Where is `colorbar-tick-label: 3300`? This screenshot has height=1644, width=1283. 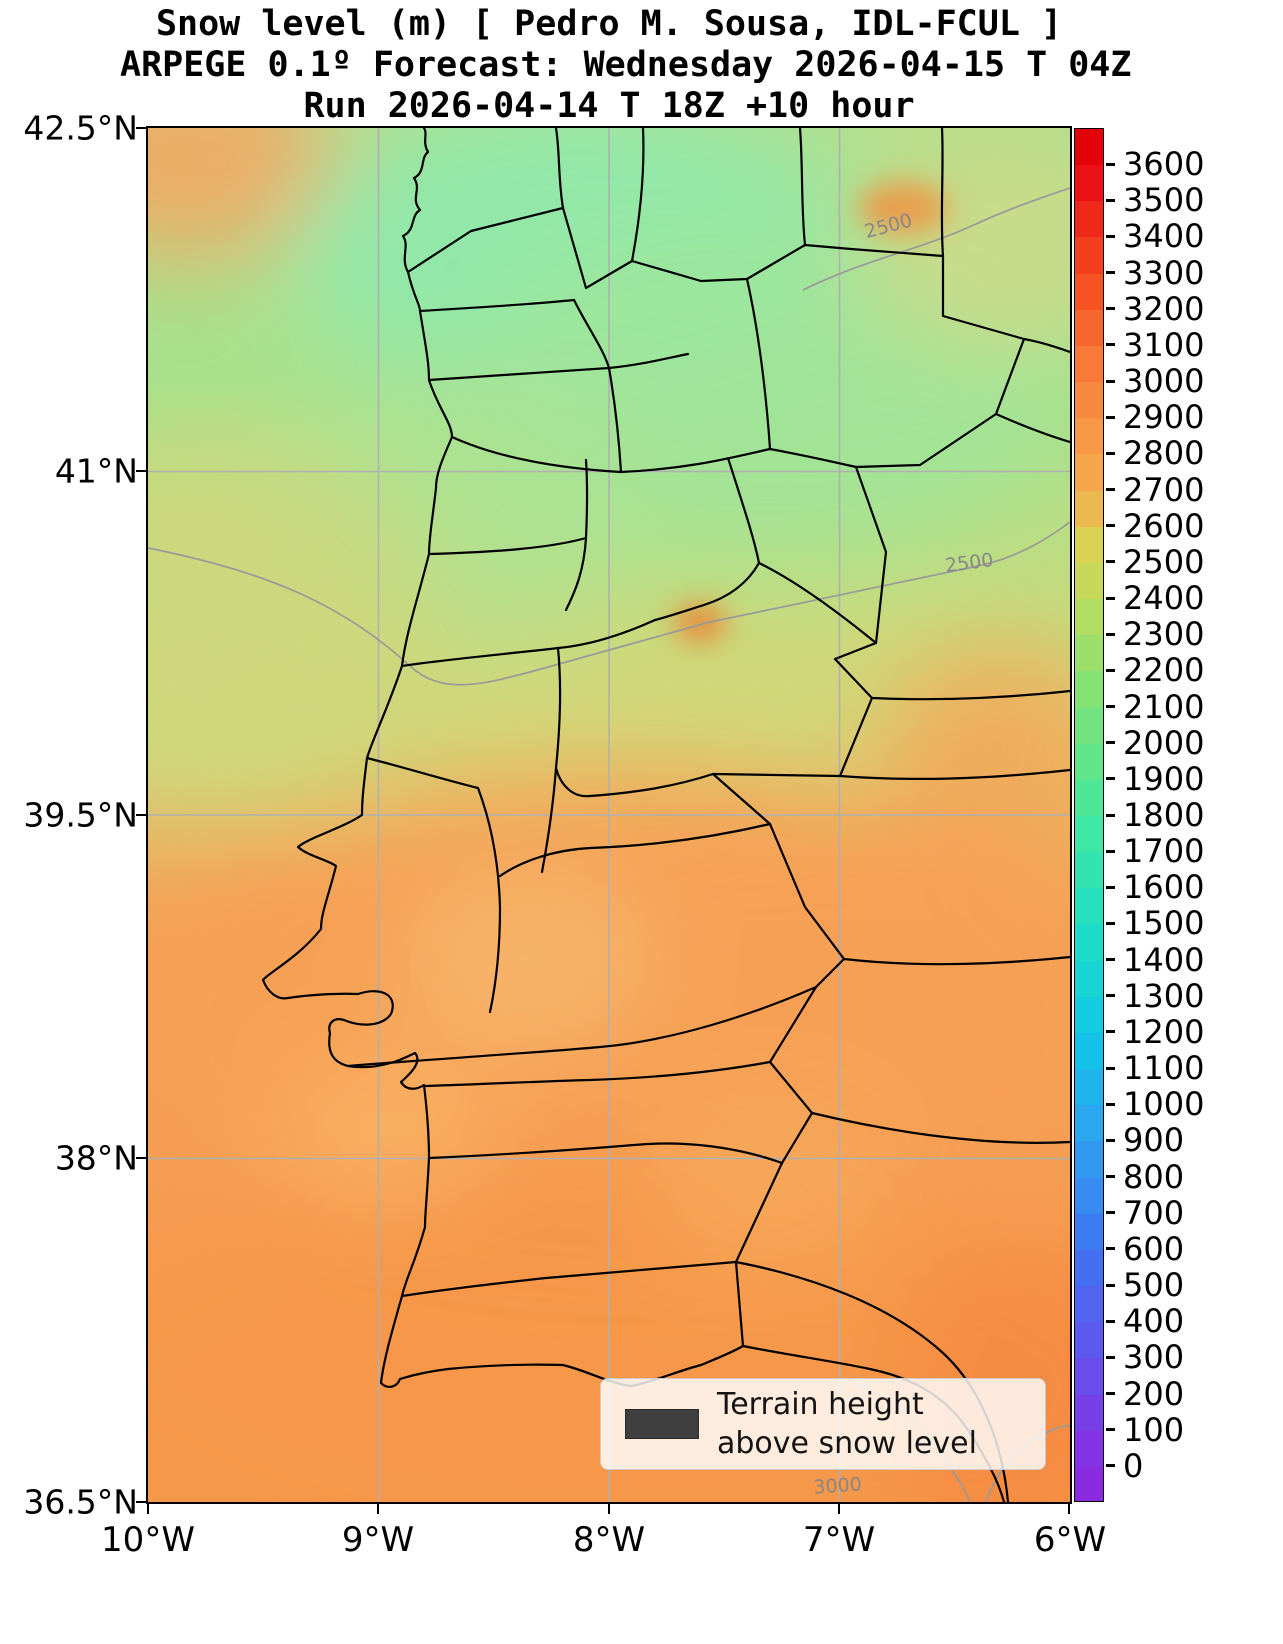
colorbar-tick-label: 3300 is located at coordinates (1164, 272).